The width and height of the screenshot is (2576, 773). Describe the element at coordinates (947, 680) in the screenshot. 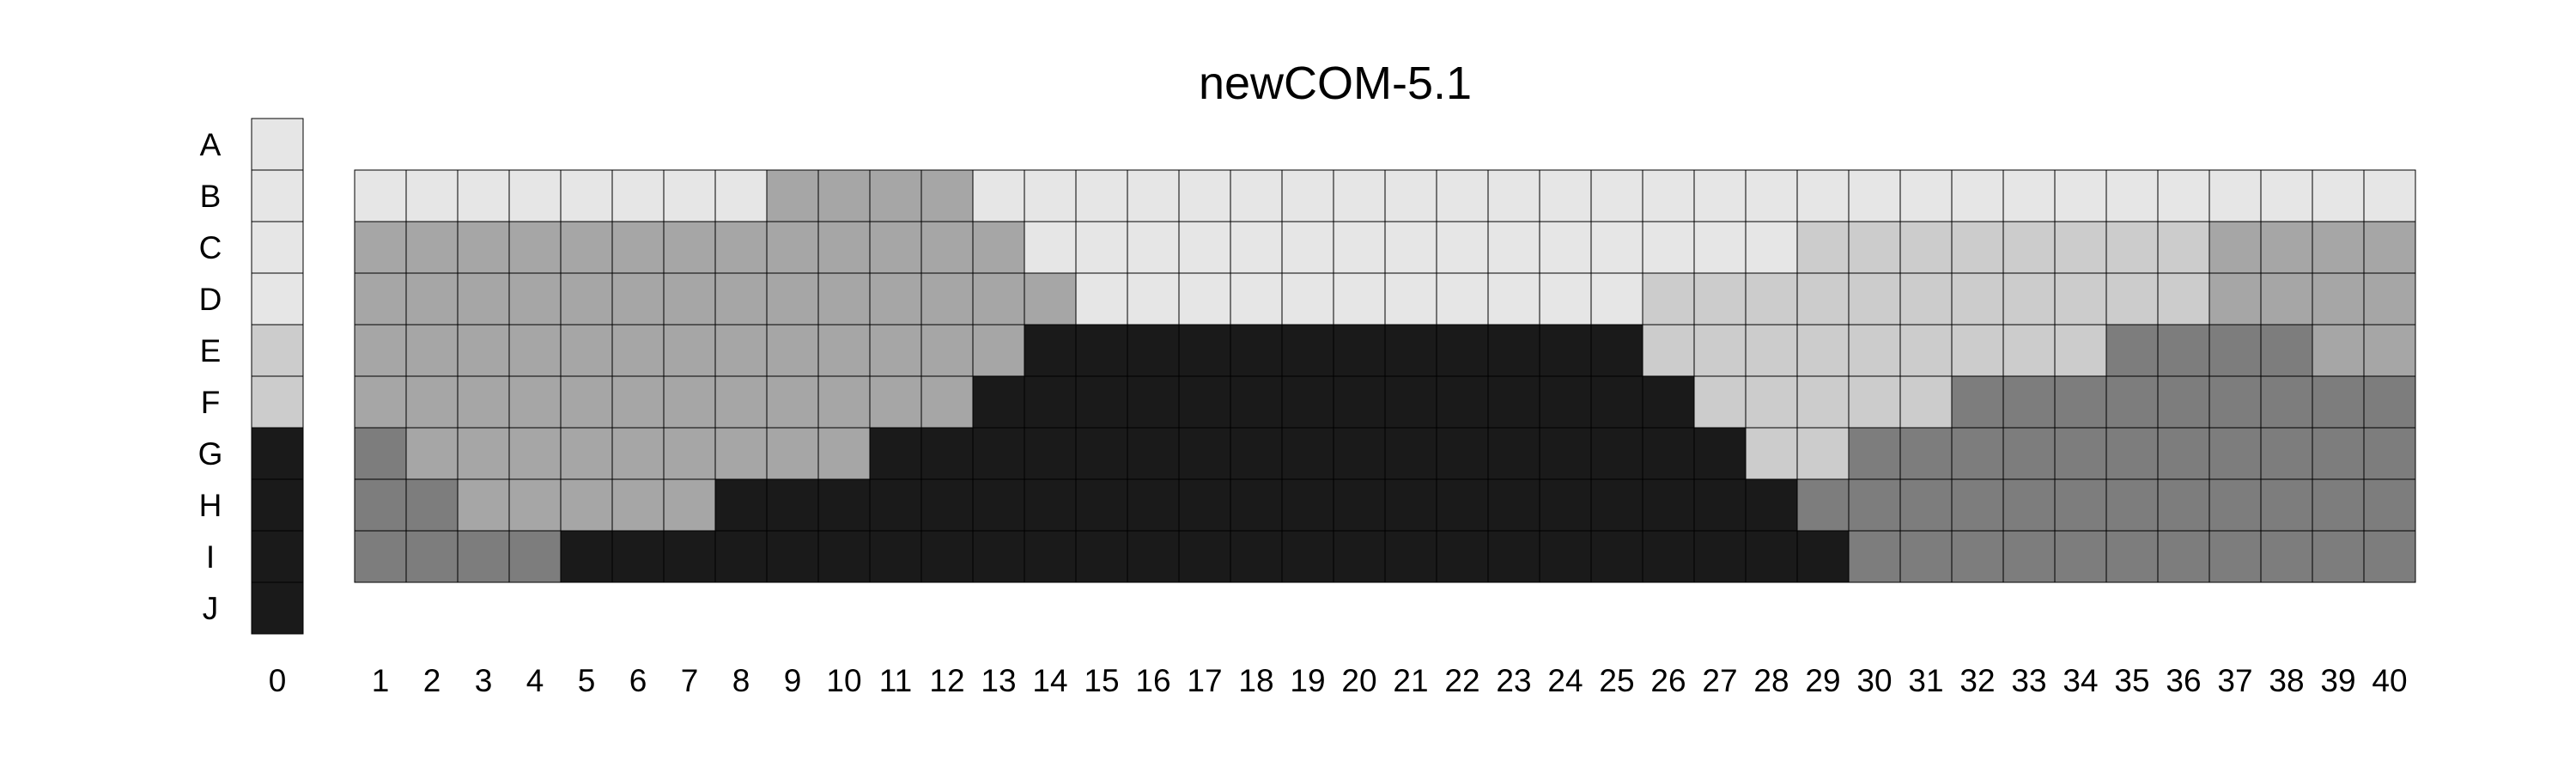

I see `column-label-12: 12` at that location.